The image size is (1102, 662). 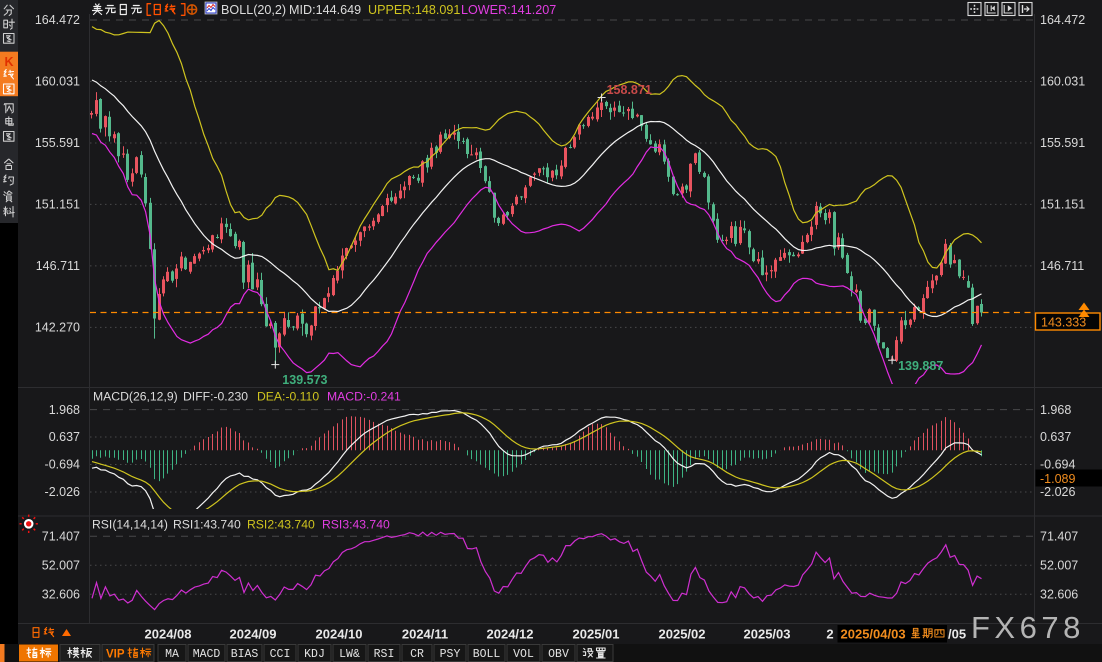 I want to click on svg-text: 2024/09, so click(x=253, y=634).